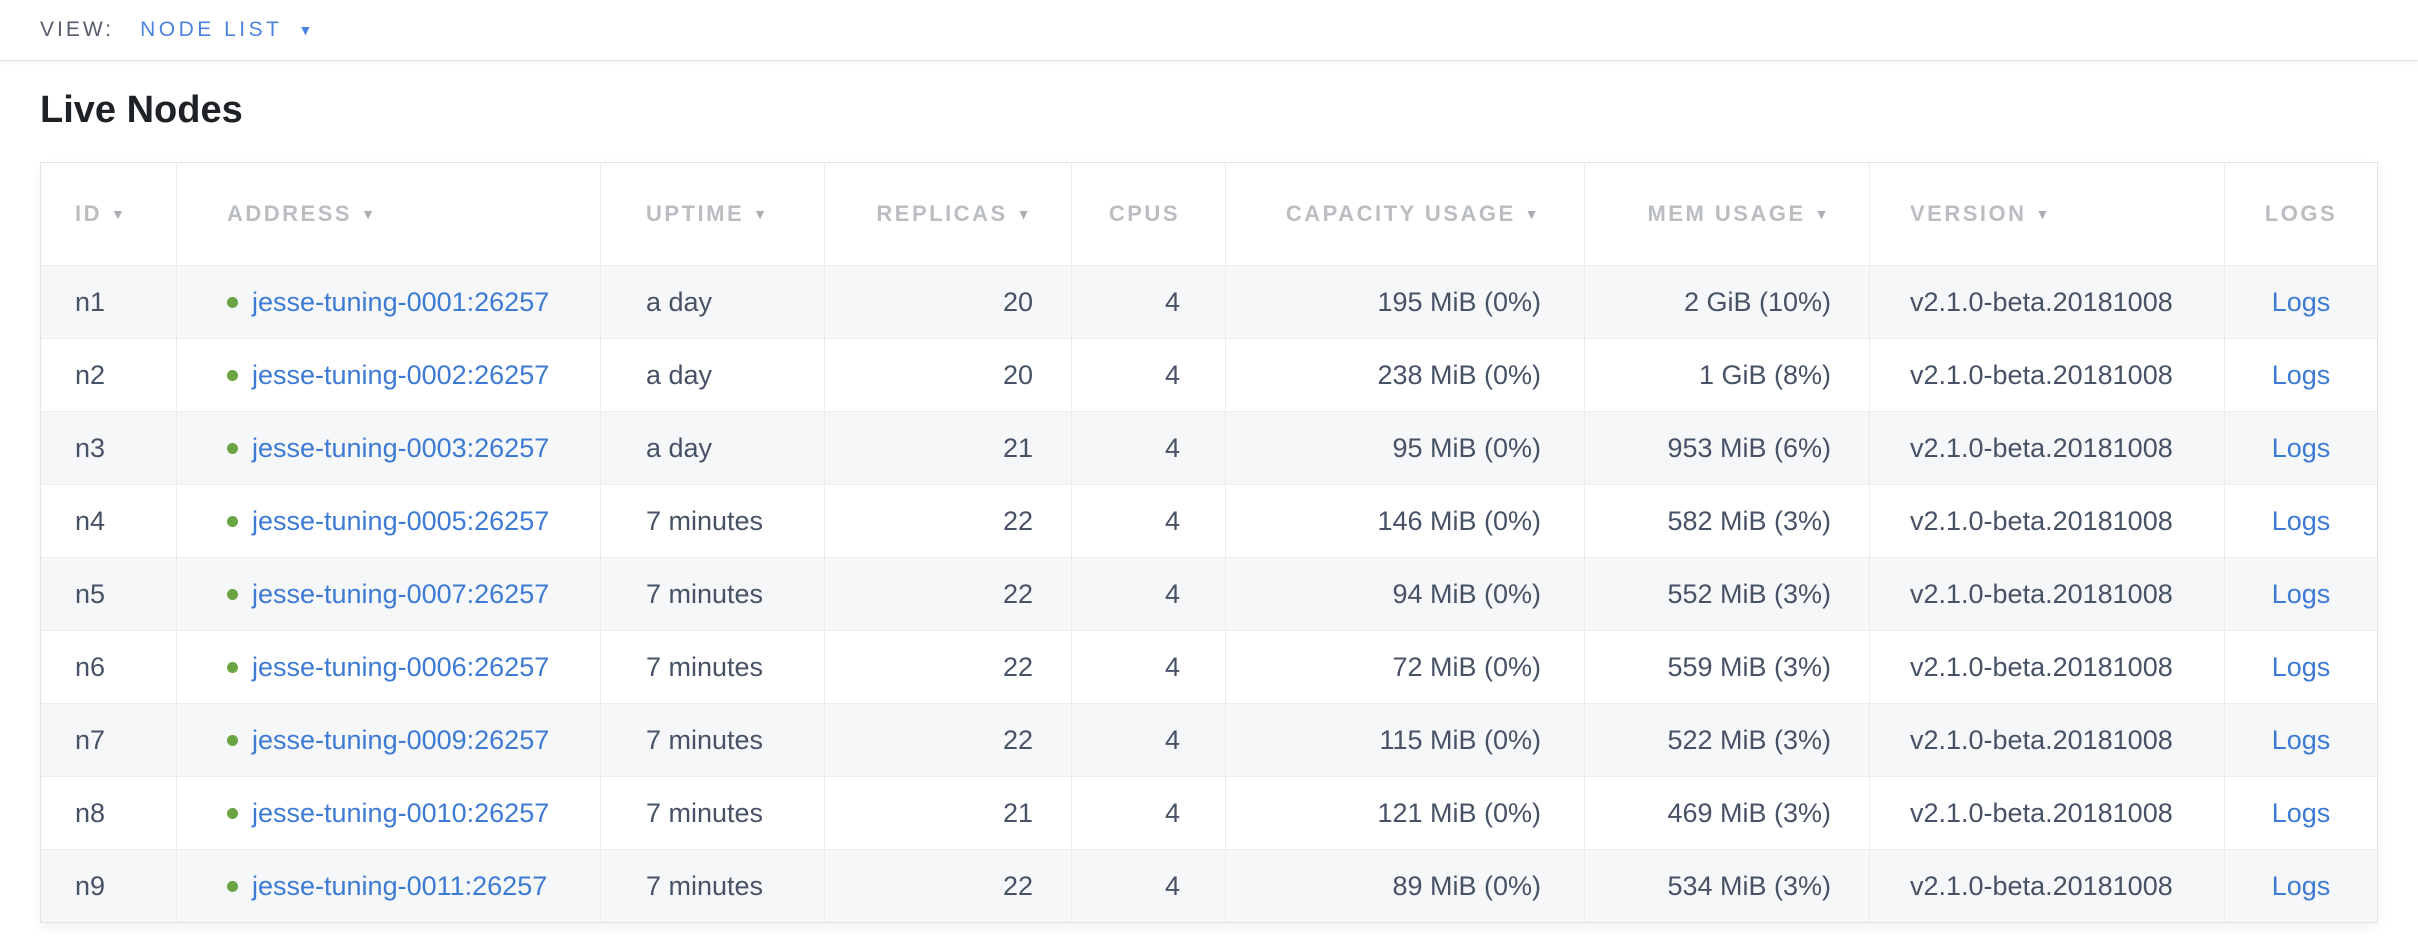 The image size is (2418, 946). What do you see at coordinates (77, 29) in the screenshot?
I see `view-label: VIEW:` at bounding box center [77, 29].